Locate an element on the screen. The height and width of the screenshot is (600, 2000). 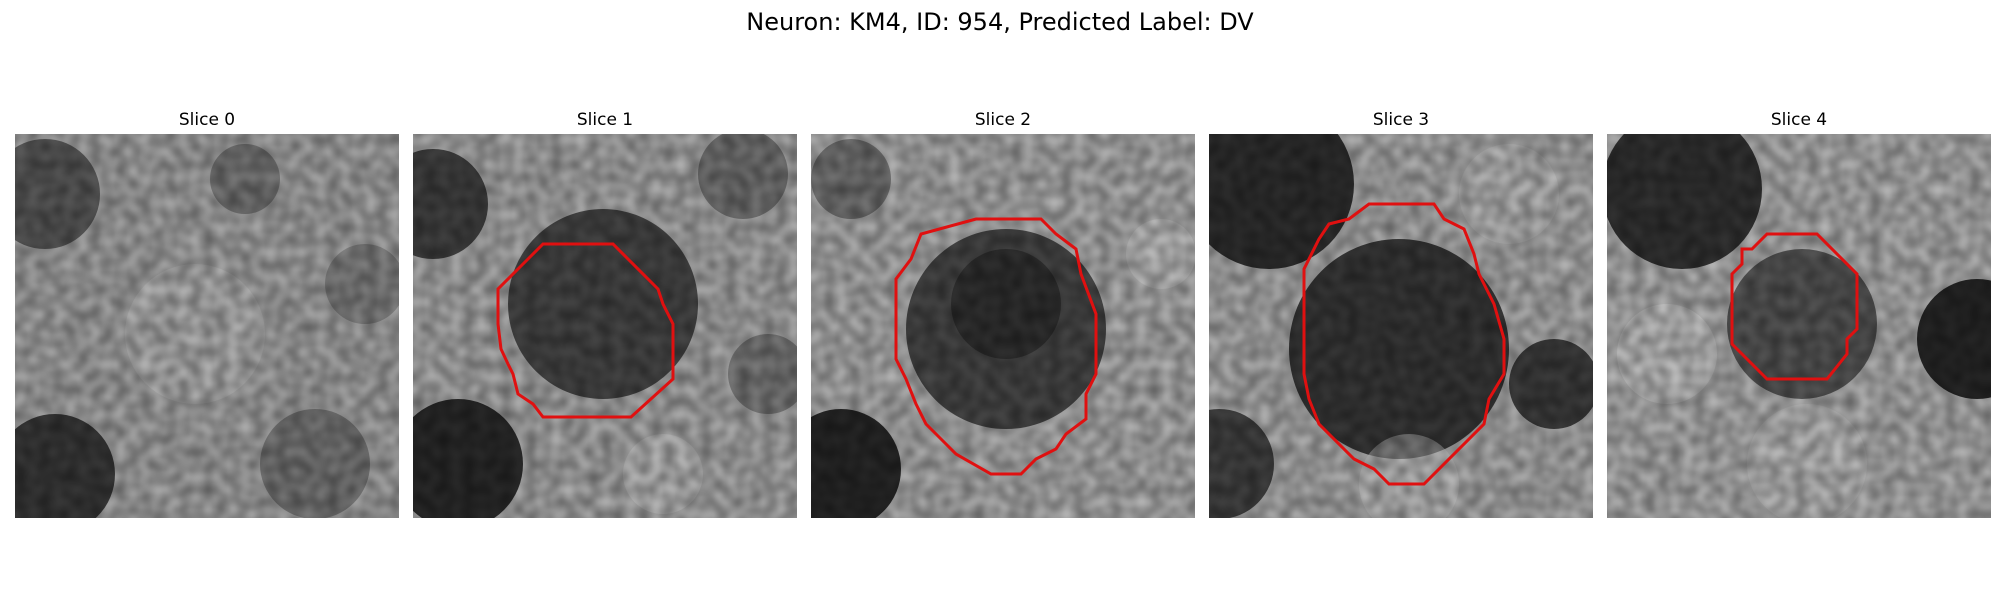
slice-2-contour is located at coordinates (996, 346).